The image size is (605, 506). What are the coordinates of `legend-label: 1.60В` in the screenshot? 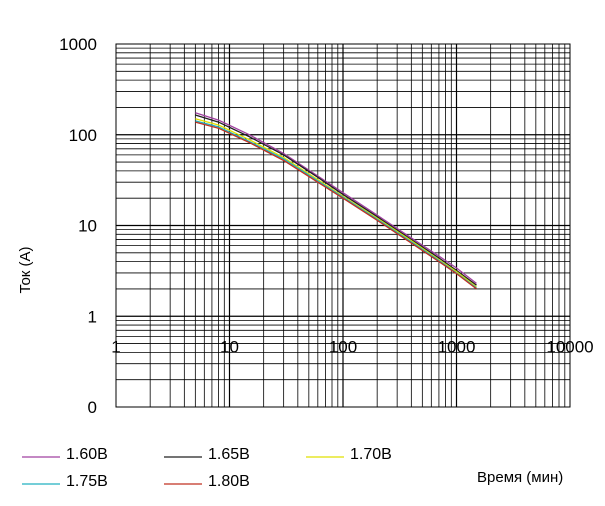 It's located at (87, 454).